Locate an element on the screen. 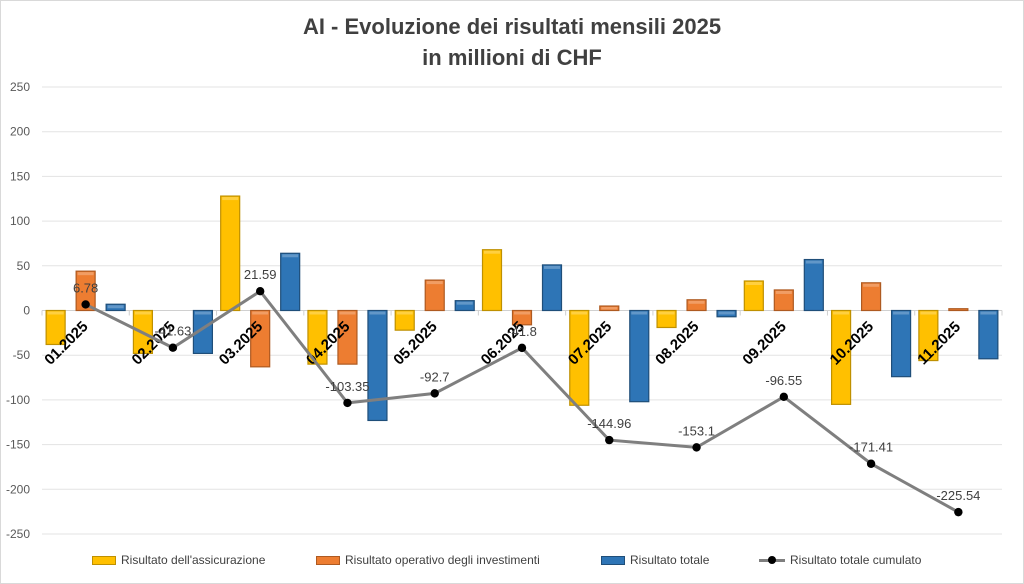  legend-label: Risultato operativo degli investimenti is located at coordinates (442, 560).